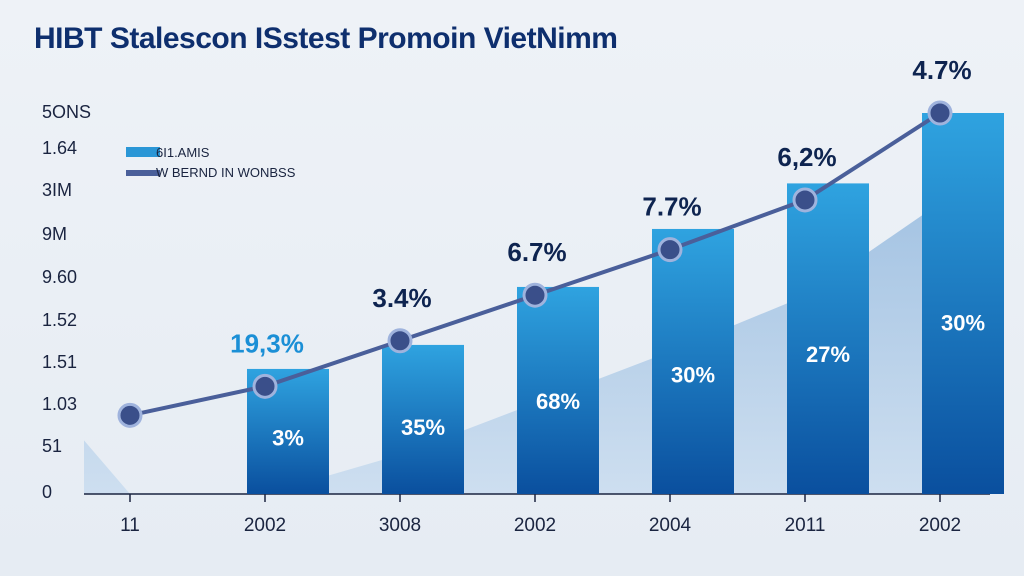  What do you see at coordinates (941, 70) in the screenshot?
I see `line-value-label: 4.7%` at bounding box center [941, 70].